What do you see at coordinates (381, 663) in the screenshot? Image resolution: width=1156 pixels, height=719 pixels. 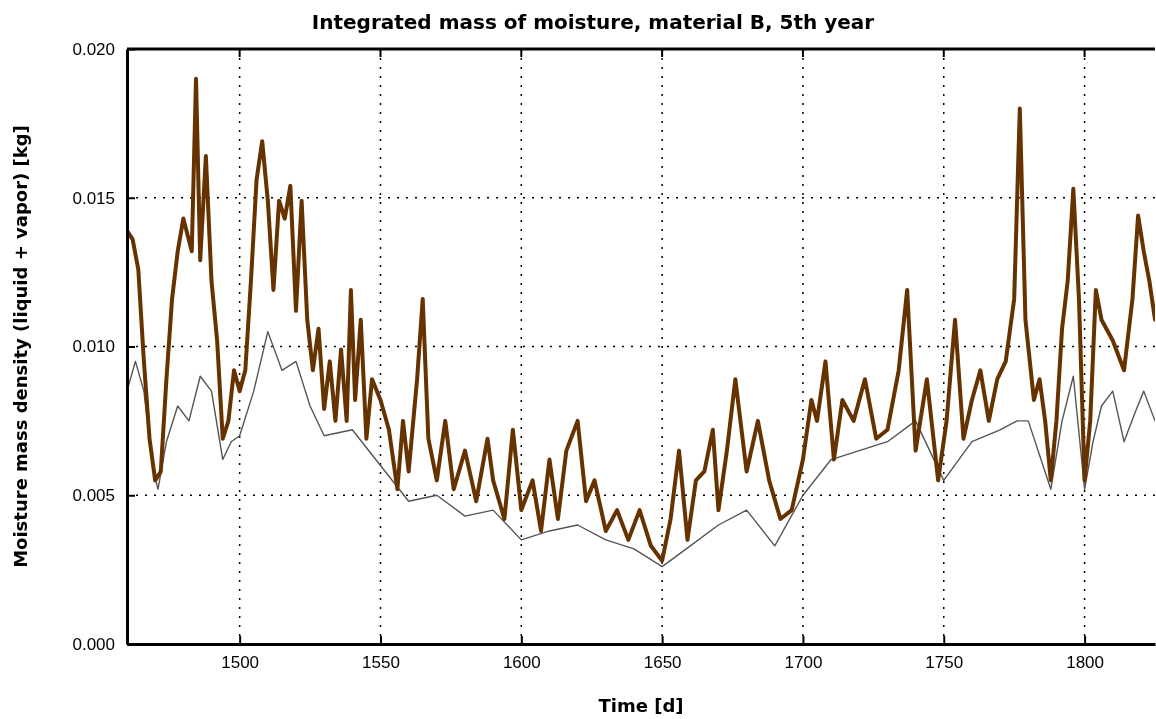 I see `x-tick-label: 1550` at bounding box center [381, 663].